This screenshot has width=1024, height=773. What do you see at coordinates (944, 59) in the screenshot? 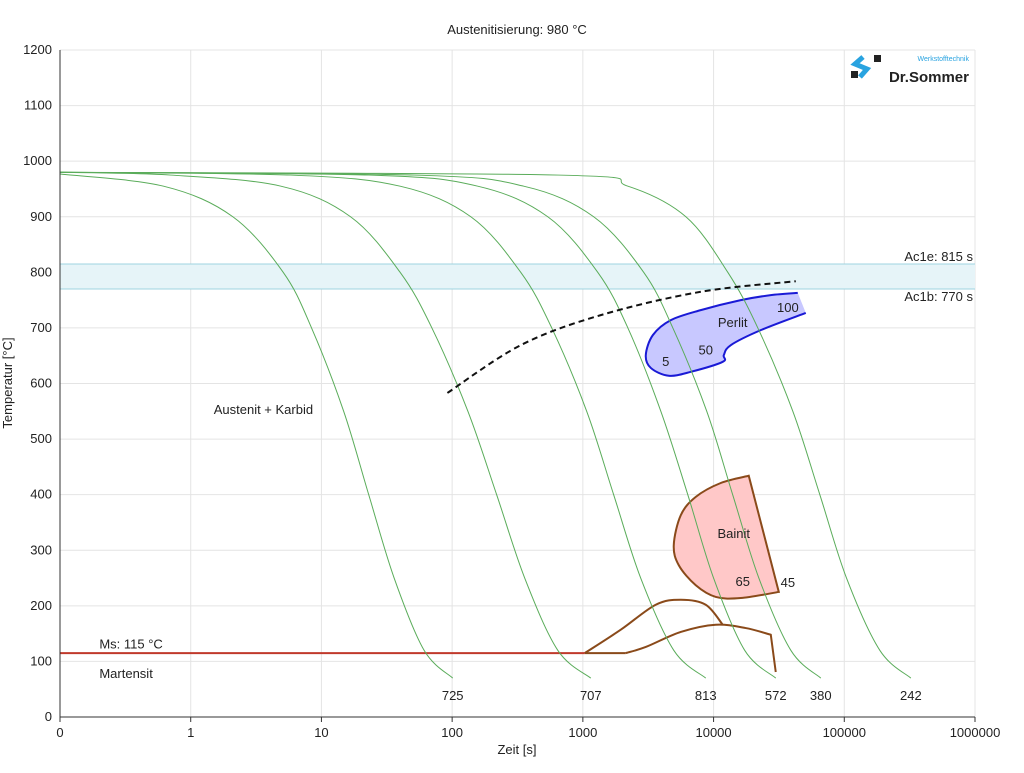
I see `logo-subtitle: Werkstofftechnik` at bounding box center [944, 59].